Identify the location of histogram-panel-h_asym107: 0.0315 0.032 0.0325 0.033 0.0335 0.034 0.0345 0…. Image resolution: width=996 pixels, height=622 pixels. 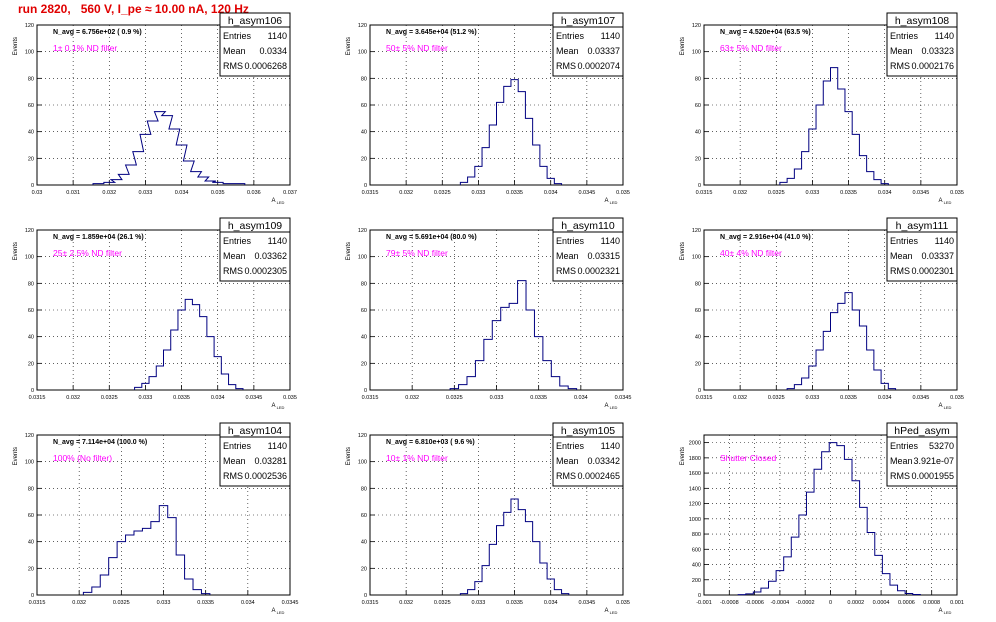
(488, 108).